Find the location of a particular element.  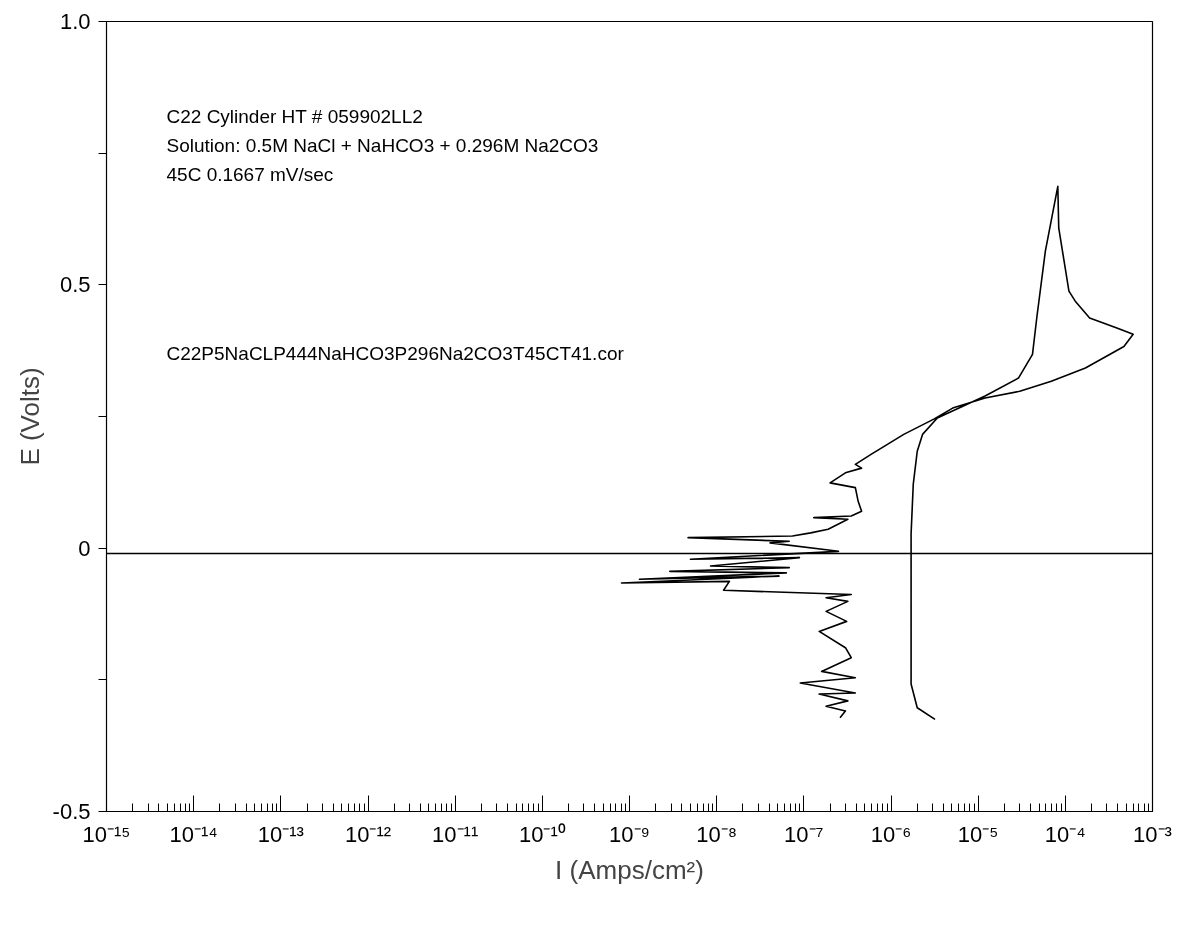

y-tick-label: -0.5 is located at coordinates (71, 811).